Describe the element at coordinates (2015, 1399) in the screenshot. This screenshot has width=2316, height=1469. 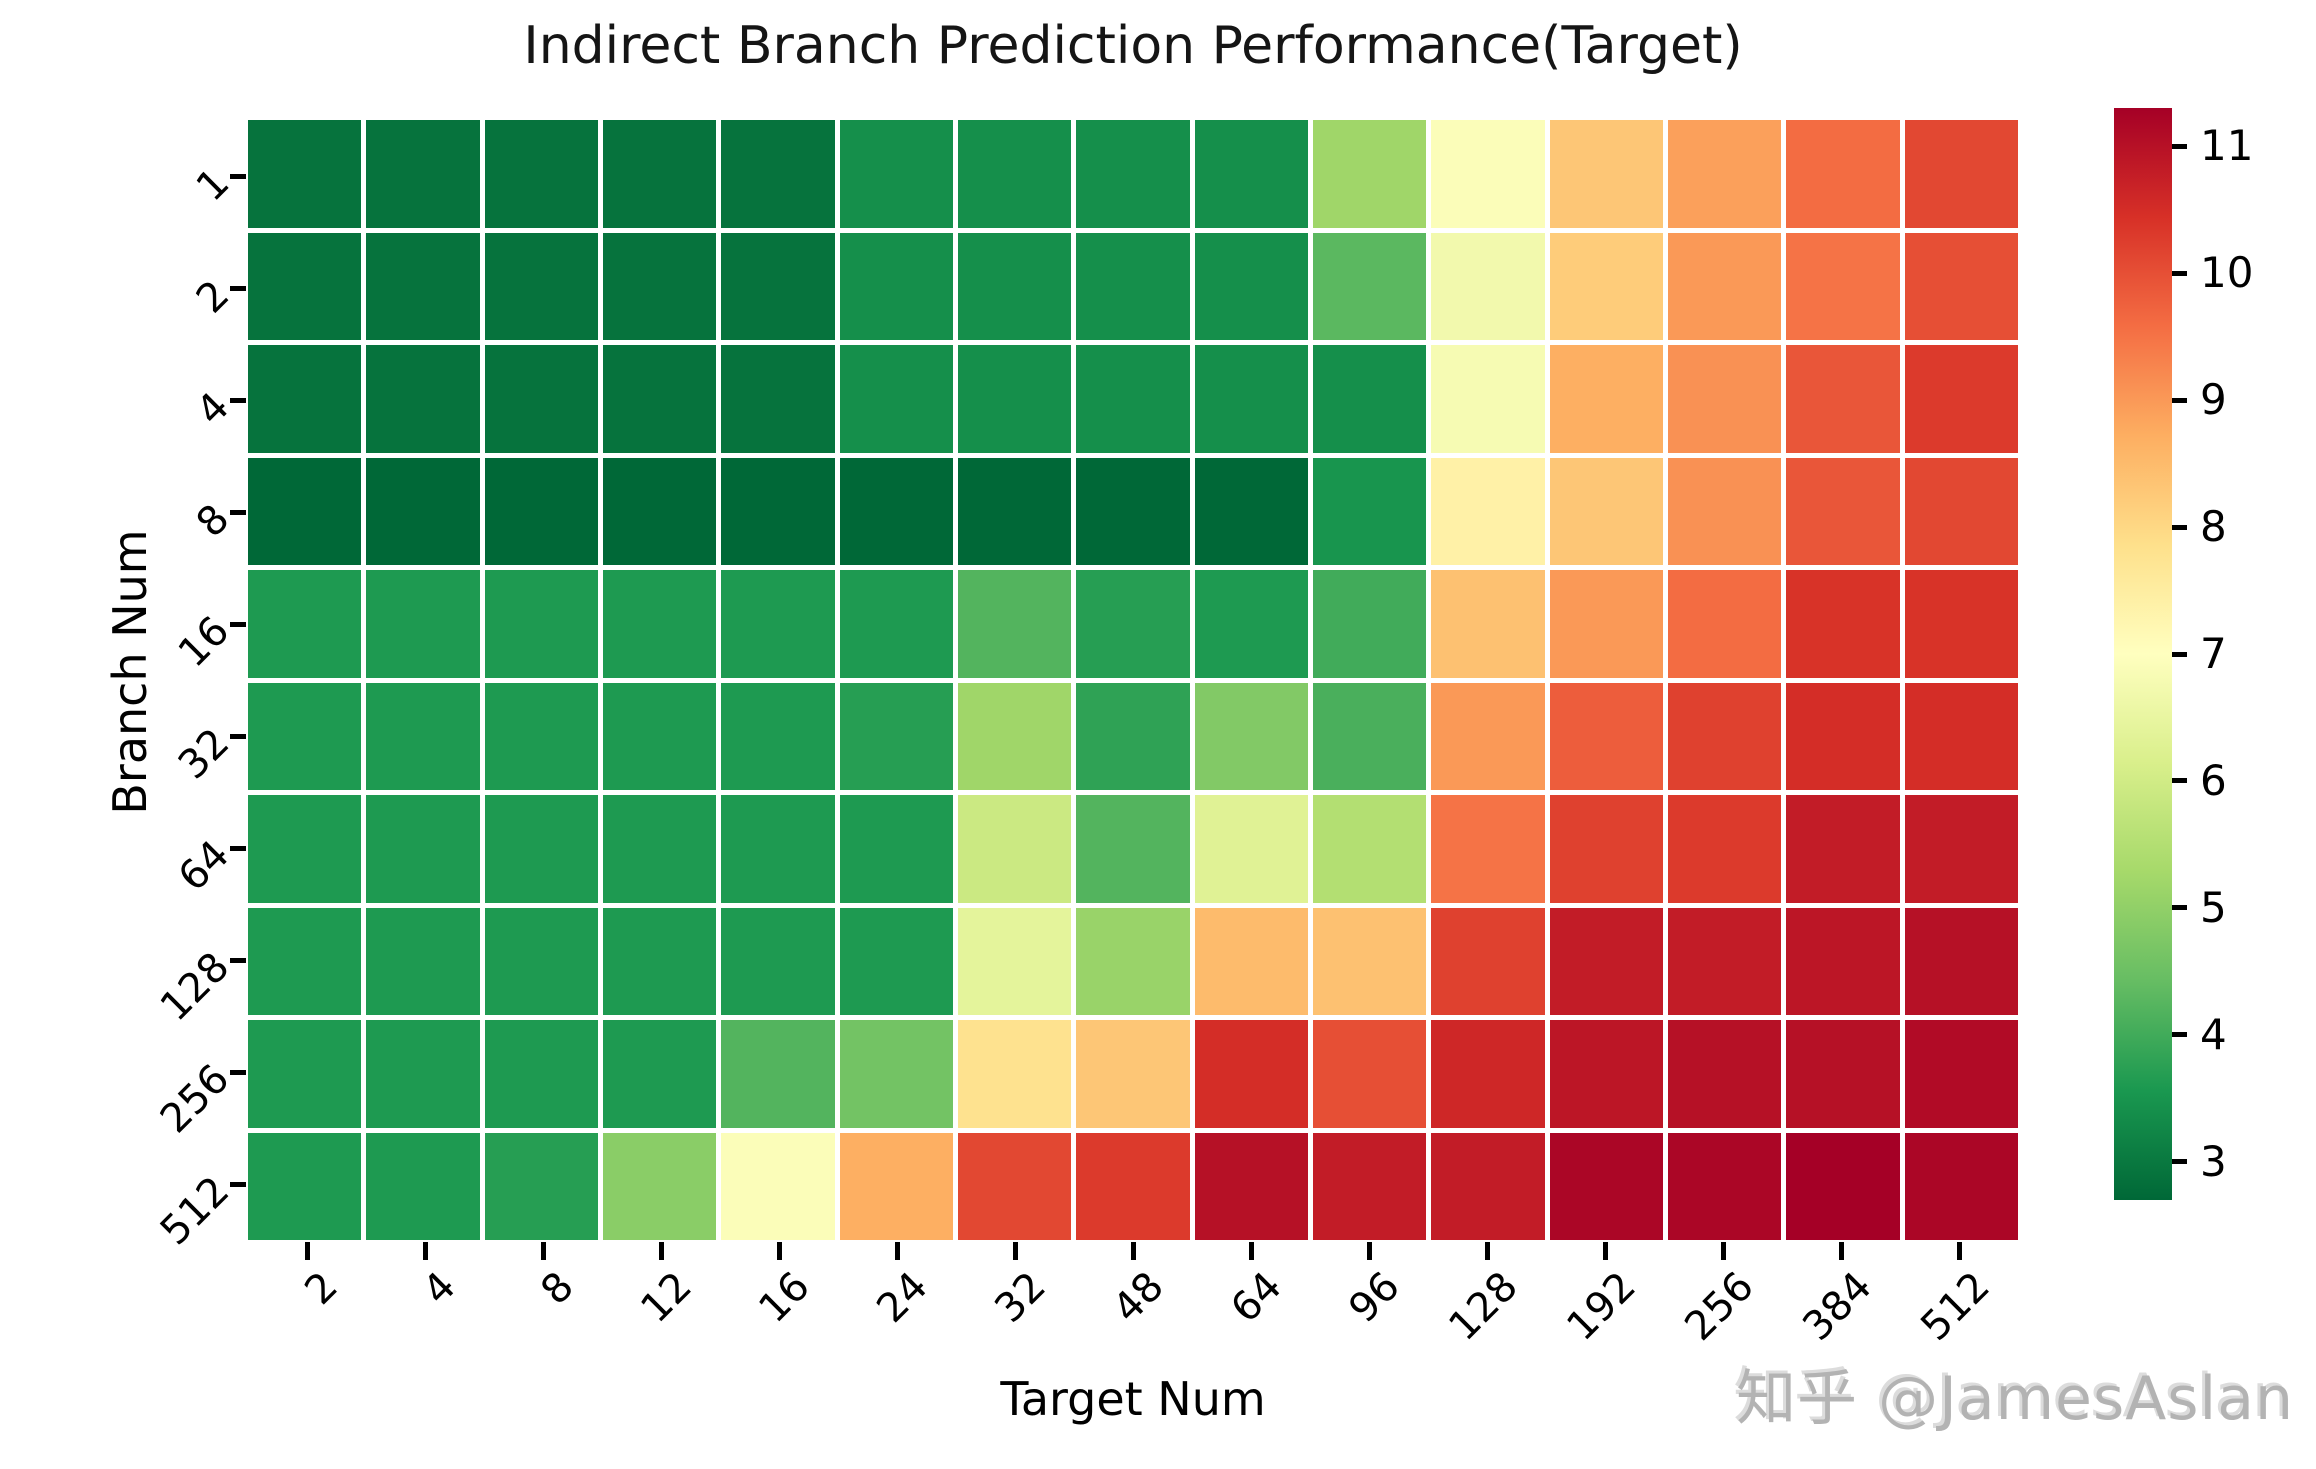
I see `watermark-text: 知乎 @JamesAslan` at that location.